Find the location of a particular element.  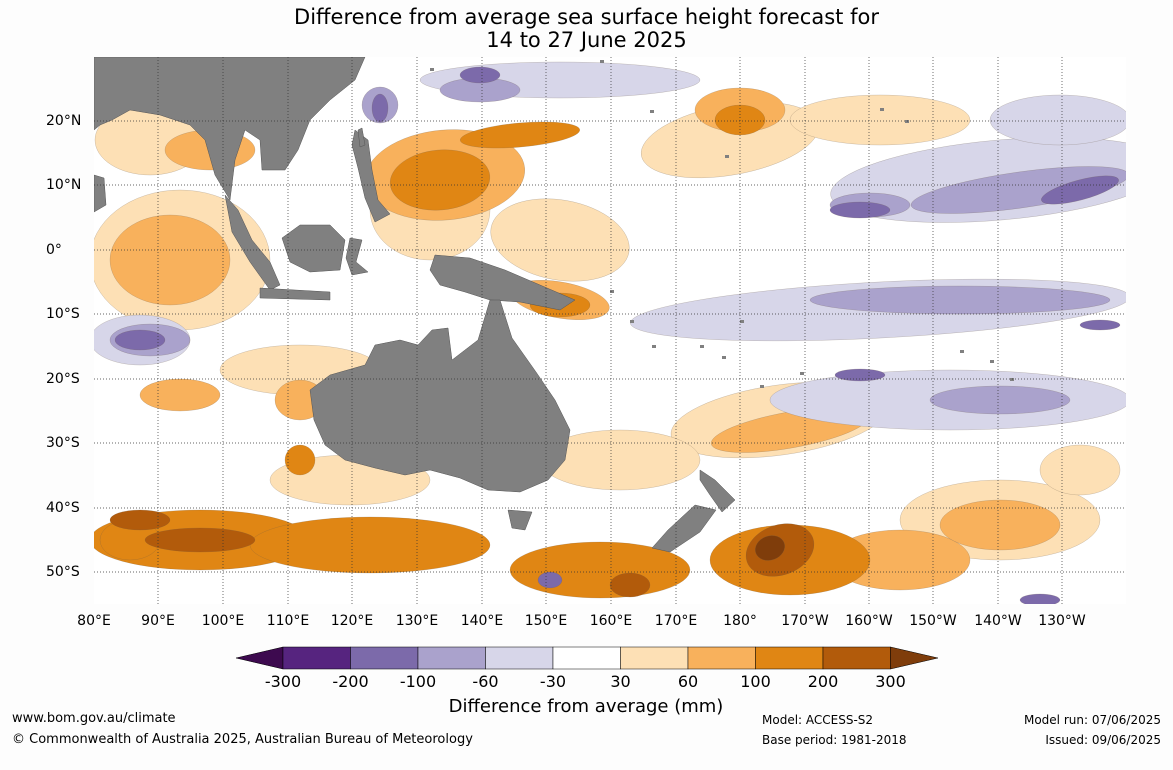

colorbar-tick: 100 is located at coordinates (755, 681).